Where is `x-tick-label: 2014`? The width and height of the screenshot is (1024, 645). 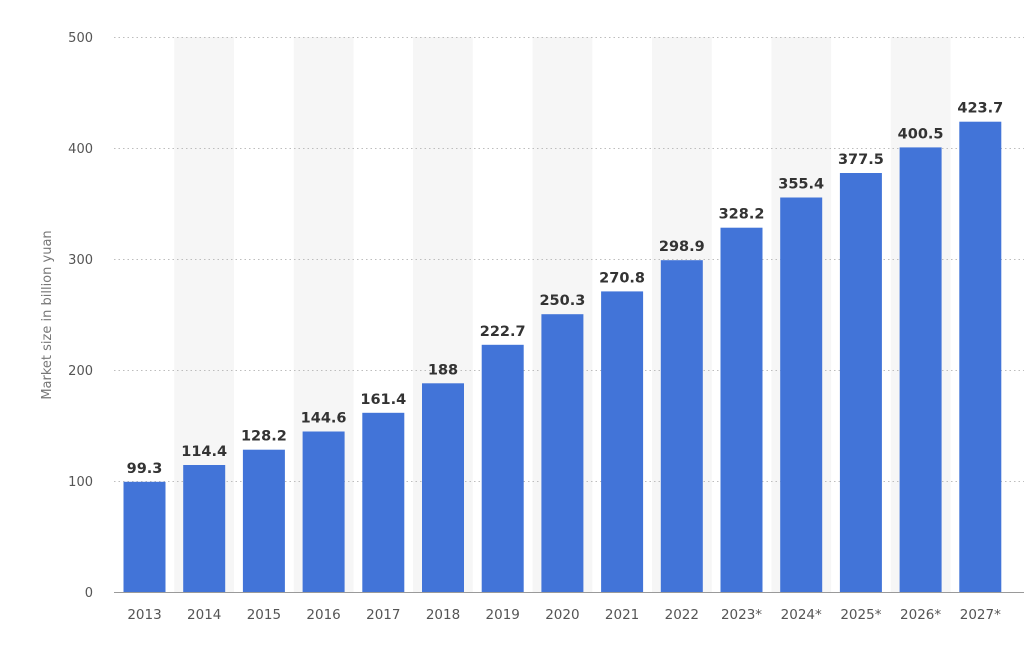
x-tick-label: 2014 is located at coordinates (204, 615).